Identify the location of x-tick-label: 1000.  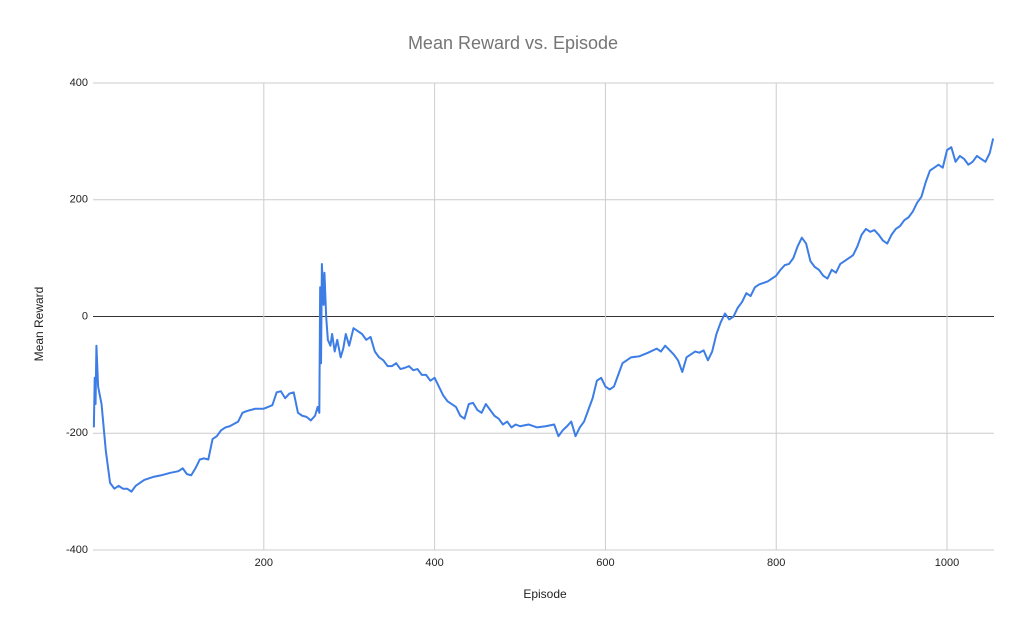
(947, 563).